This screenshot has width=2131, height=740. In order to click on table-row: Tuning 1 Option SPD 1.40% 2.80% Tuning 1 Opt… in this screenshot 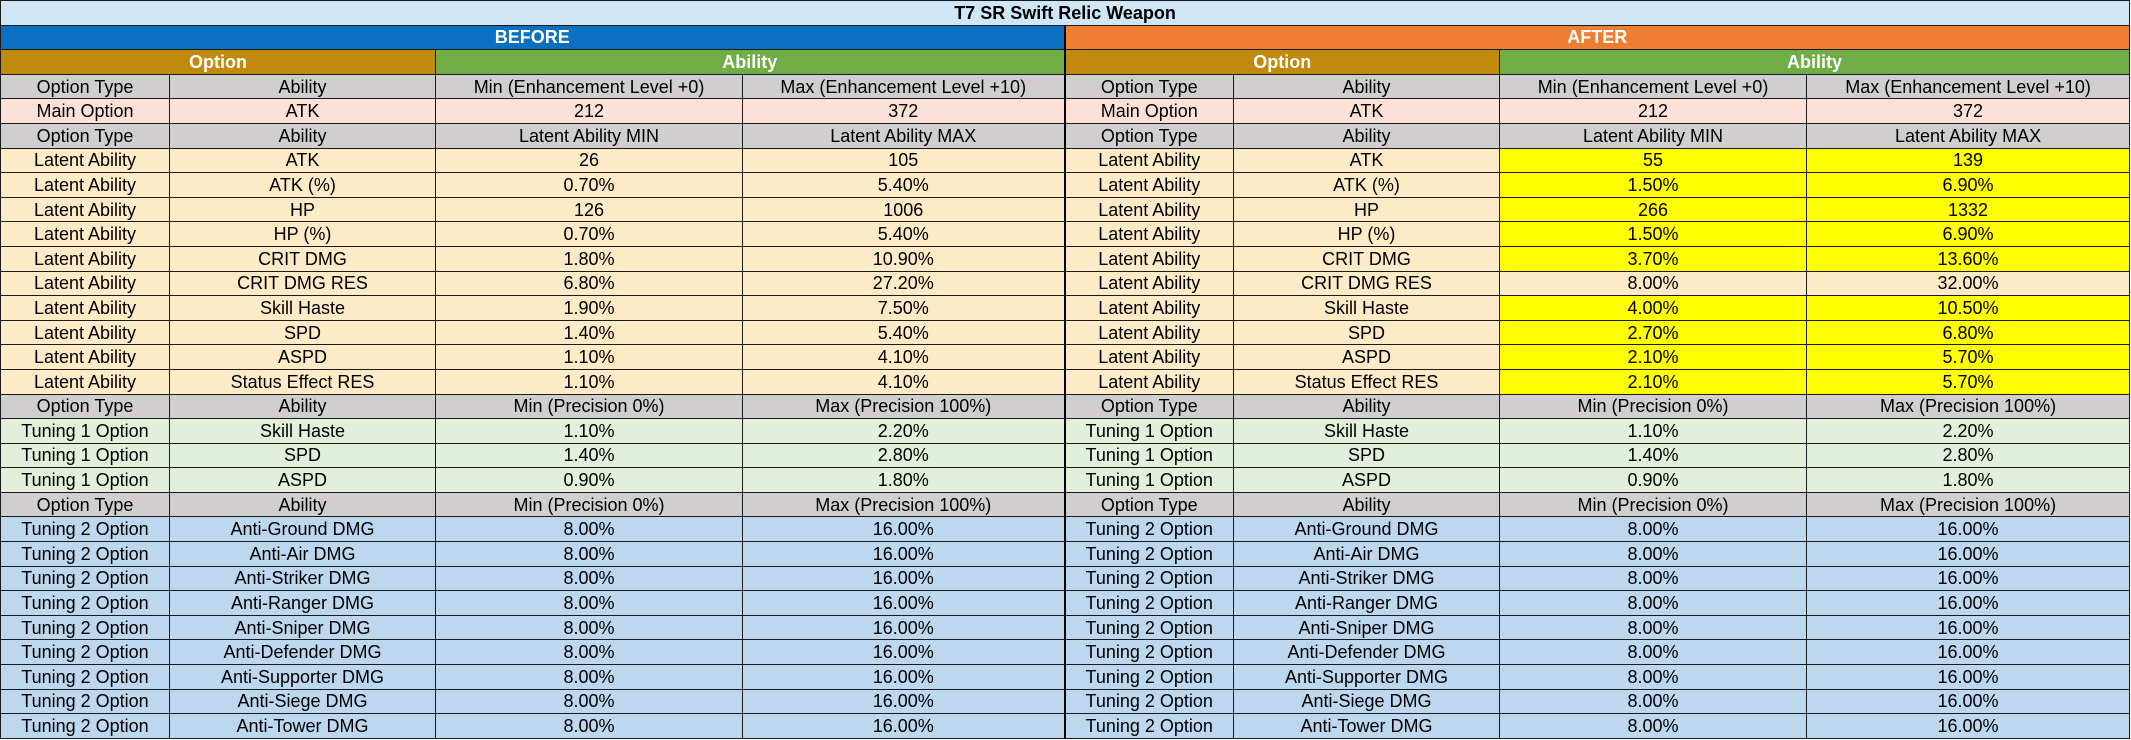, I will do `click(1065, 455)`.